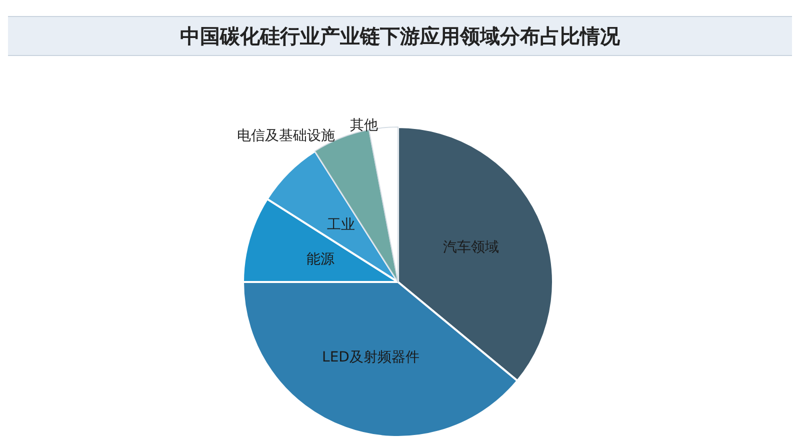 This screenshot has height=438, width=800. I want to click on slice-label: 其他, so click(364, 126).